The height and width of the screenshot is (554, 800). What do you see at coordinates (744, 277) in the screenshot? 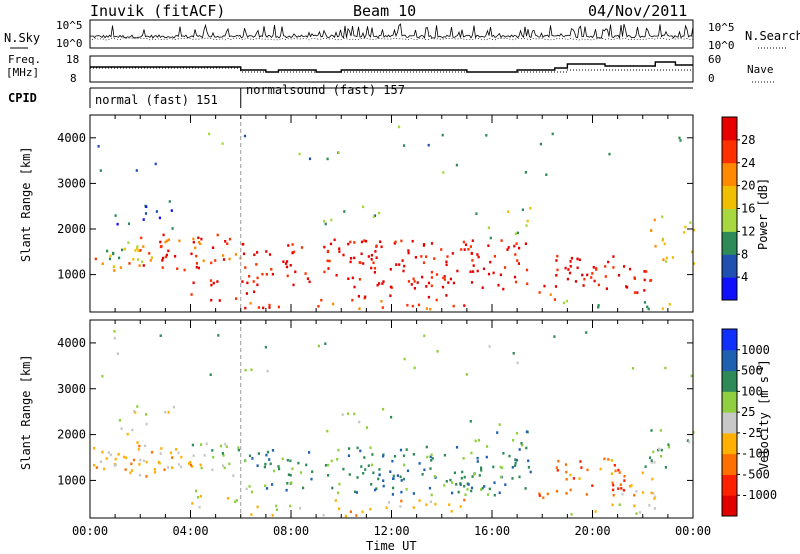
I see `power-colorbar-tick-label: 4` at bounding box center [744, 277].